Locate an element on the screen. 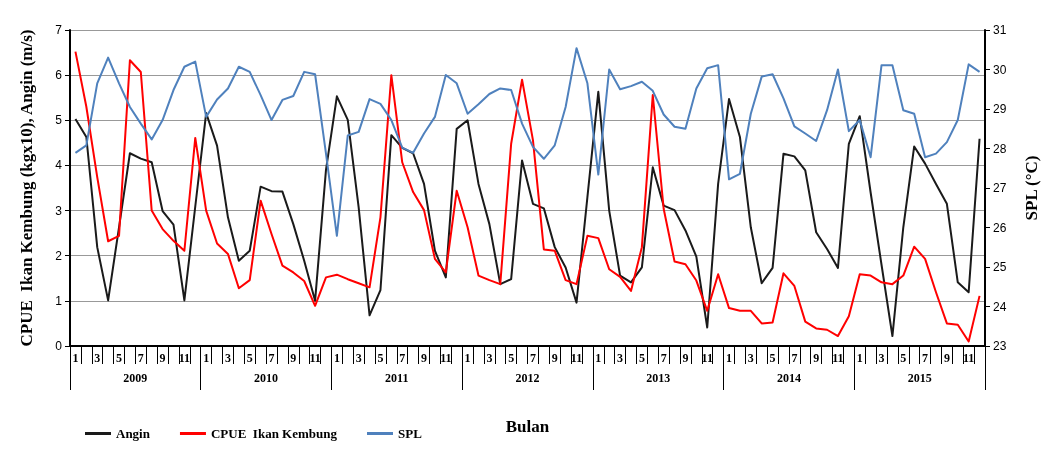 The width and height of the screenshot is (1048, 449). y2-tick-label: 31 is located at coordinates (1000, 30).